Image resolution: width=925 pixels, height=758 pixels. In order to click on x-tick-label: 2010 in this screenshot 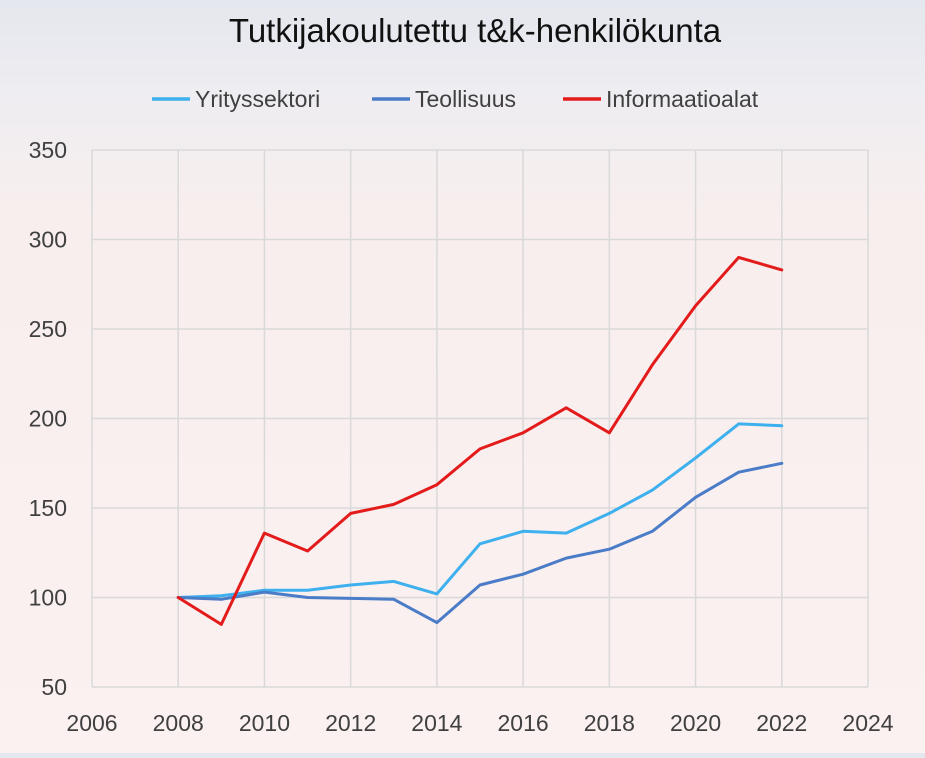, I will do `click(264, 723)`.